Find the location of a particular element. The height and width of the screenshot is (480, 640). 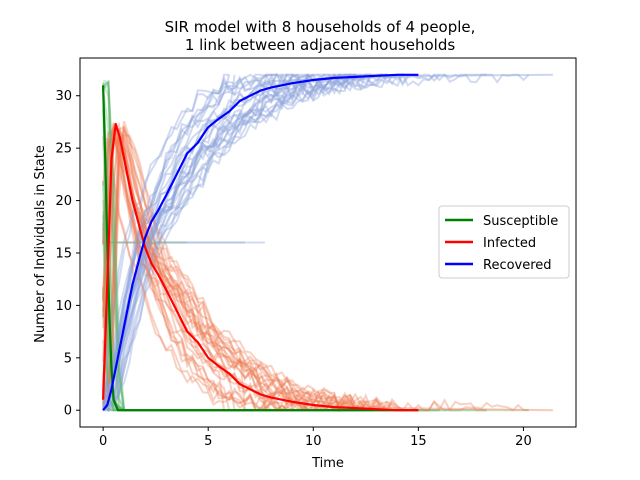

y-tick-label: 30 is located at coordinates (63, 96).